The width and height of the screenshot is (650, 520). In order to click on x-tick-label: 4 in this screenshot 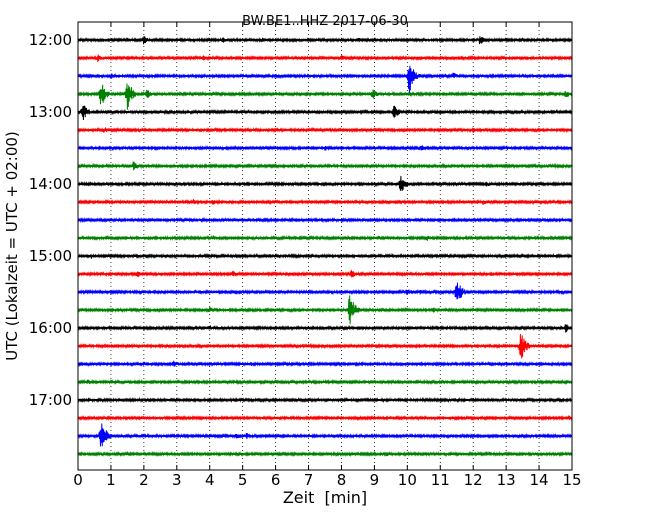, I will do `click(210, 480)`.